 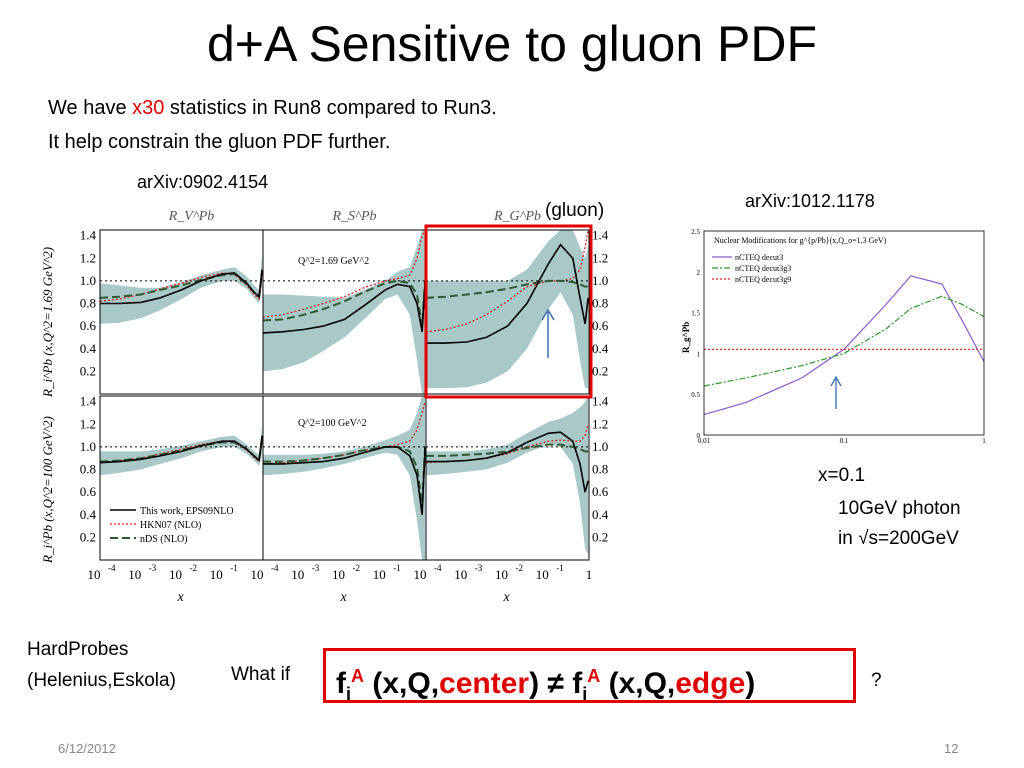 I want to click on statistics-factor: x30, so click(x=148, y=108).